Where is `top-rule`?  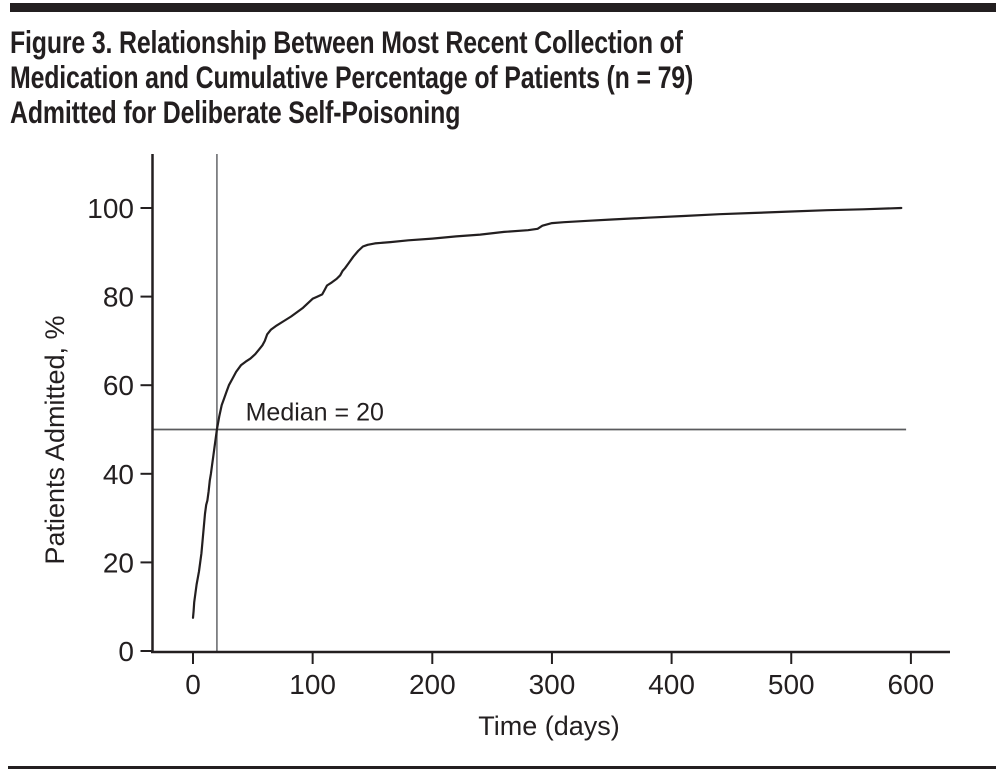 top-rule is located at coordinates (503, 7).